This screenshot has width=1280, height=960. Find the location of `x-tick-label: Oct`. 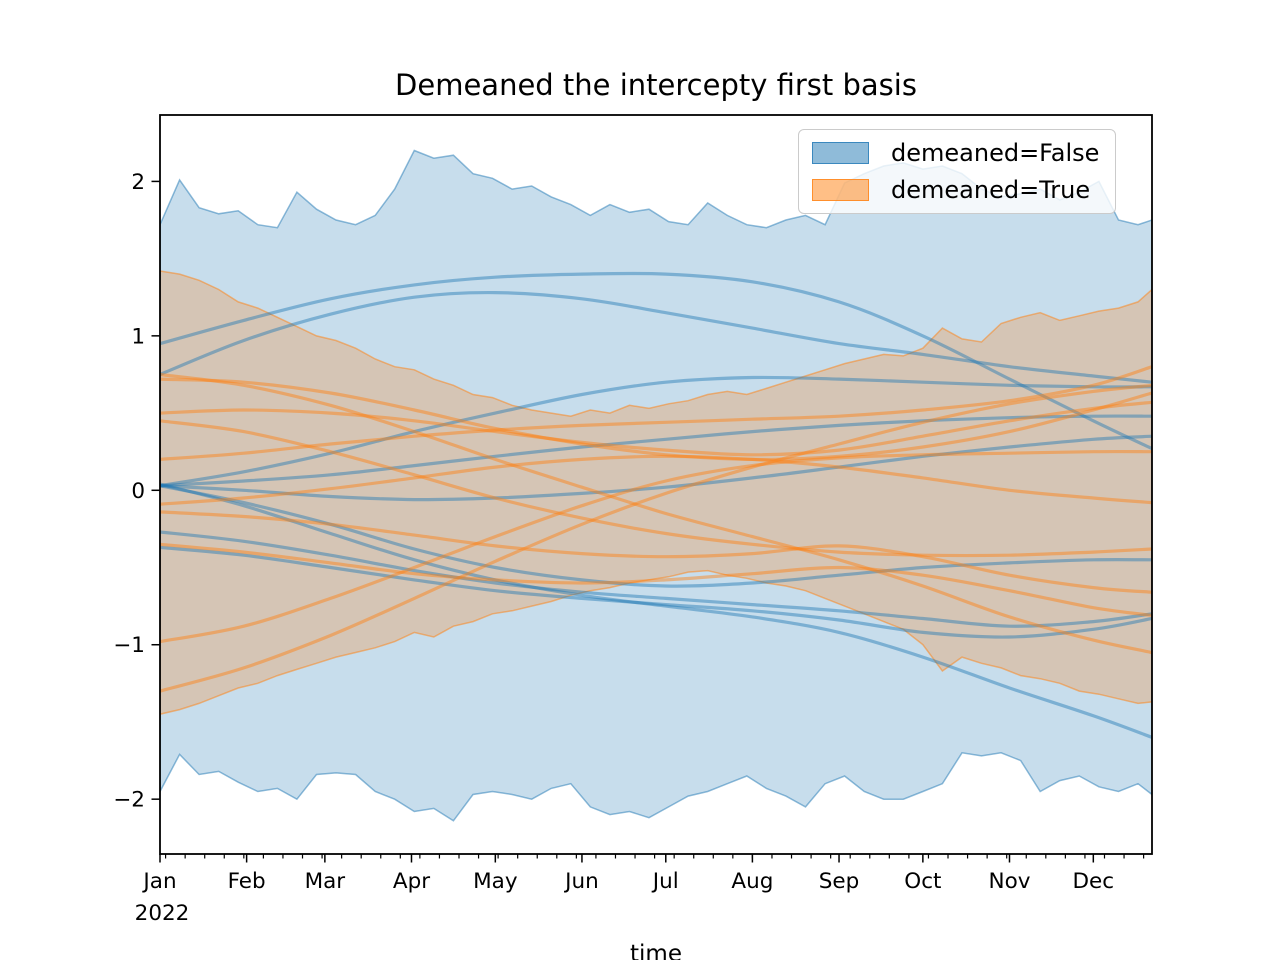

x-tick-label: Oct is located at coordinates (922, 881).